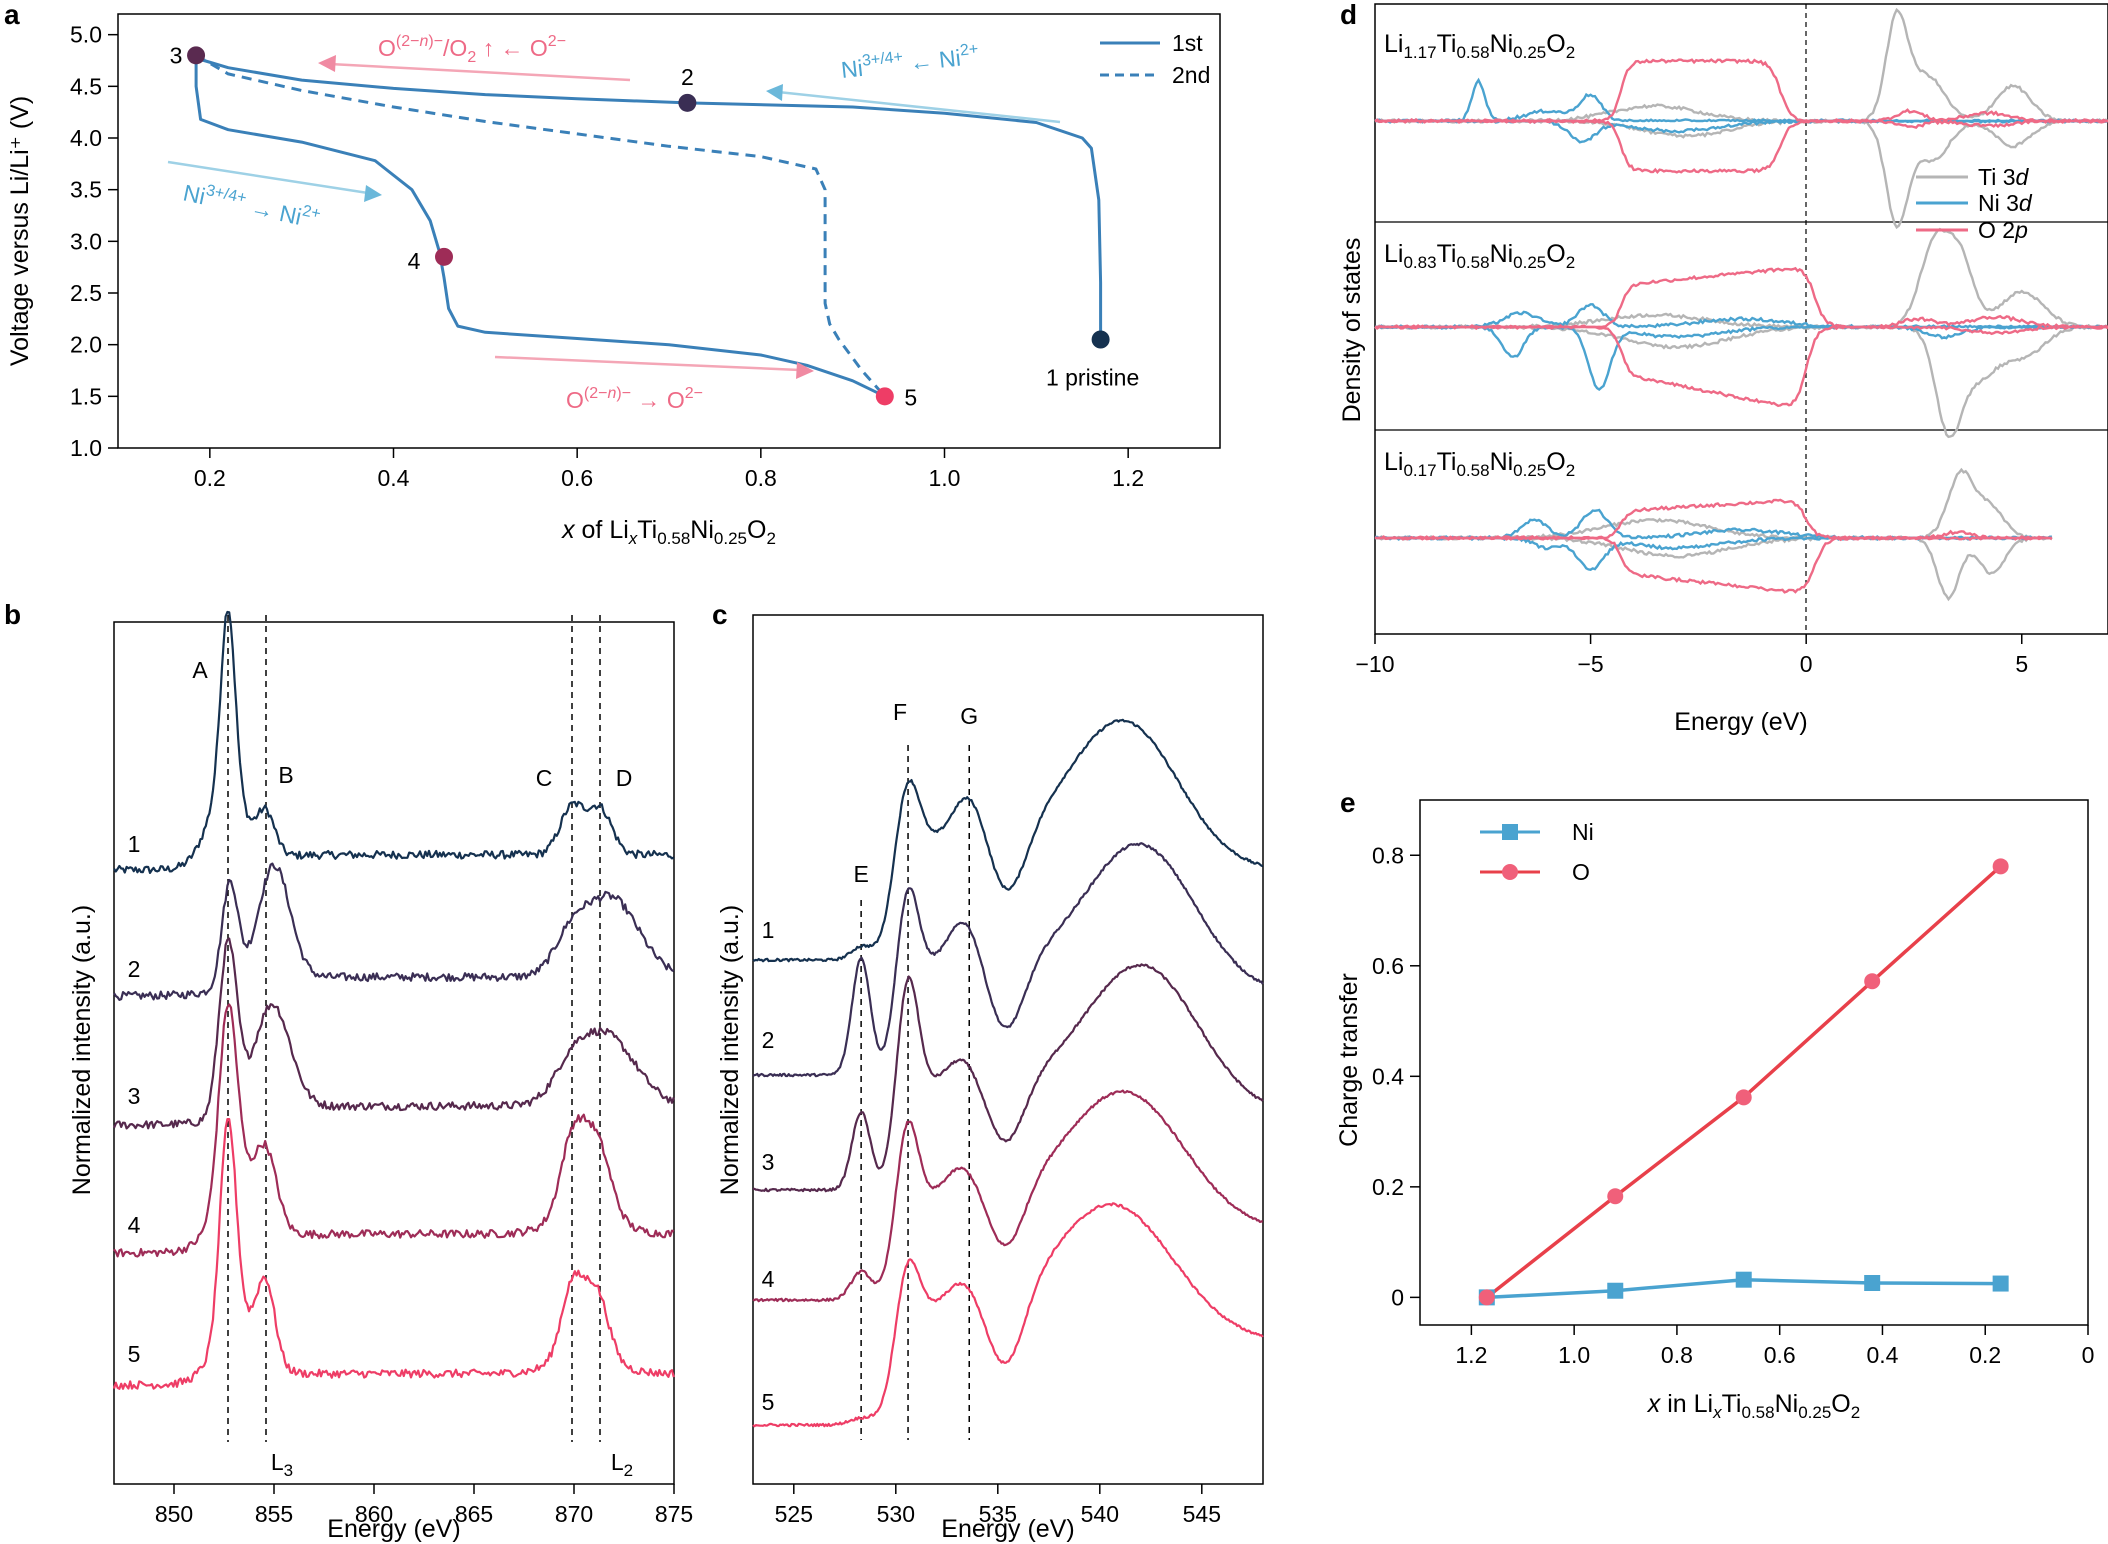 The width and height of the screenshot is (2108, 1544). Describe the element at coordinates (414, 1028) in the screenshot. I see `panel-b-dashed-lines` at that location.